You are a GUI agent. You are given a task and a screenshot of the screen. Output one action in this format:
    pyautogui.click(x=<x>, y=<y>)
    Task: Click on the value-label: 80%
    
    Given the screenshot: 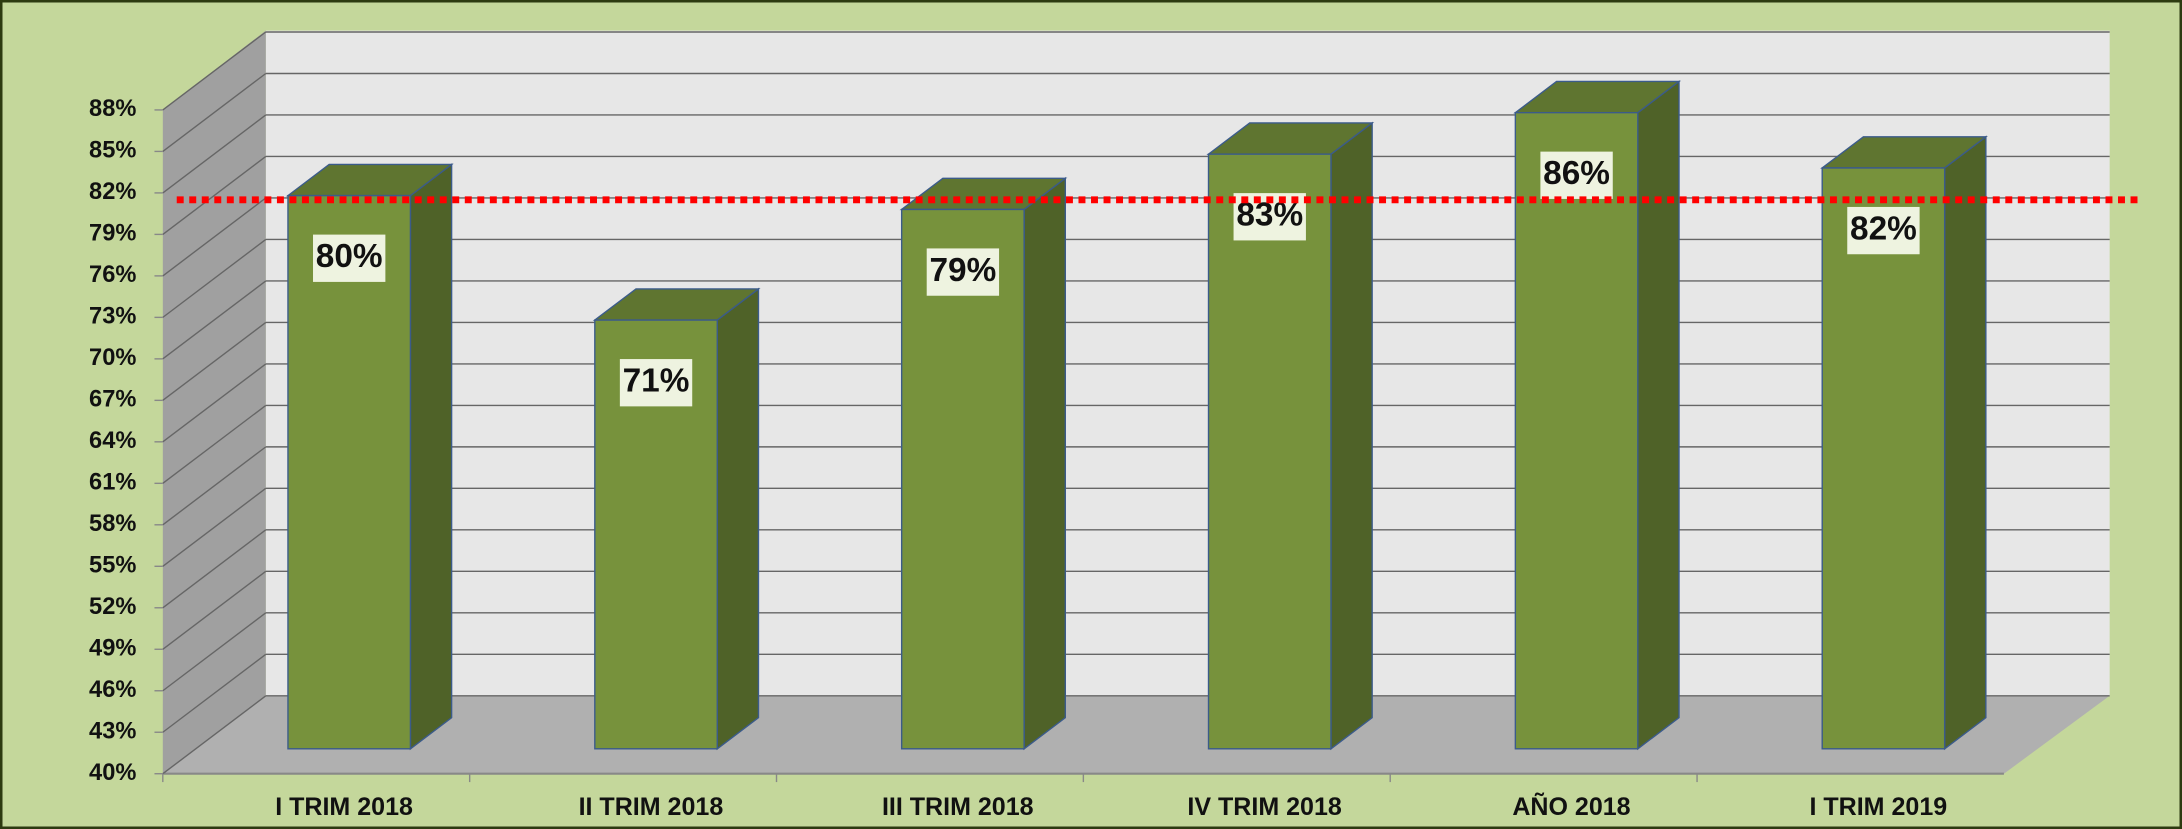 What is the action you would take?
    pyautogui.click(x=349, y=256)
    